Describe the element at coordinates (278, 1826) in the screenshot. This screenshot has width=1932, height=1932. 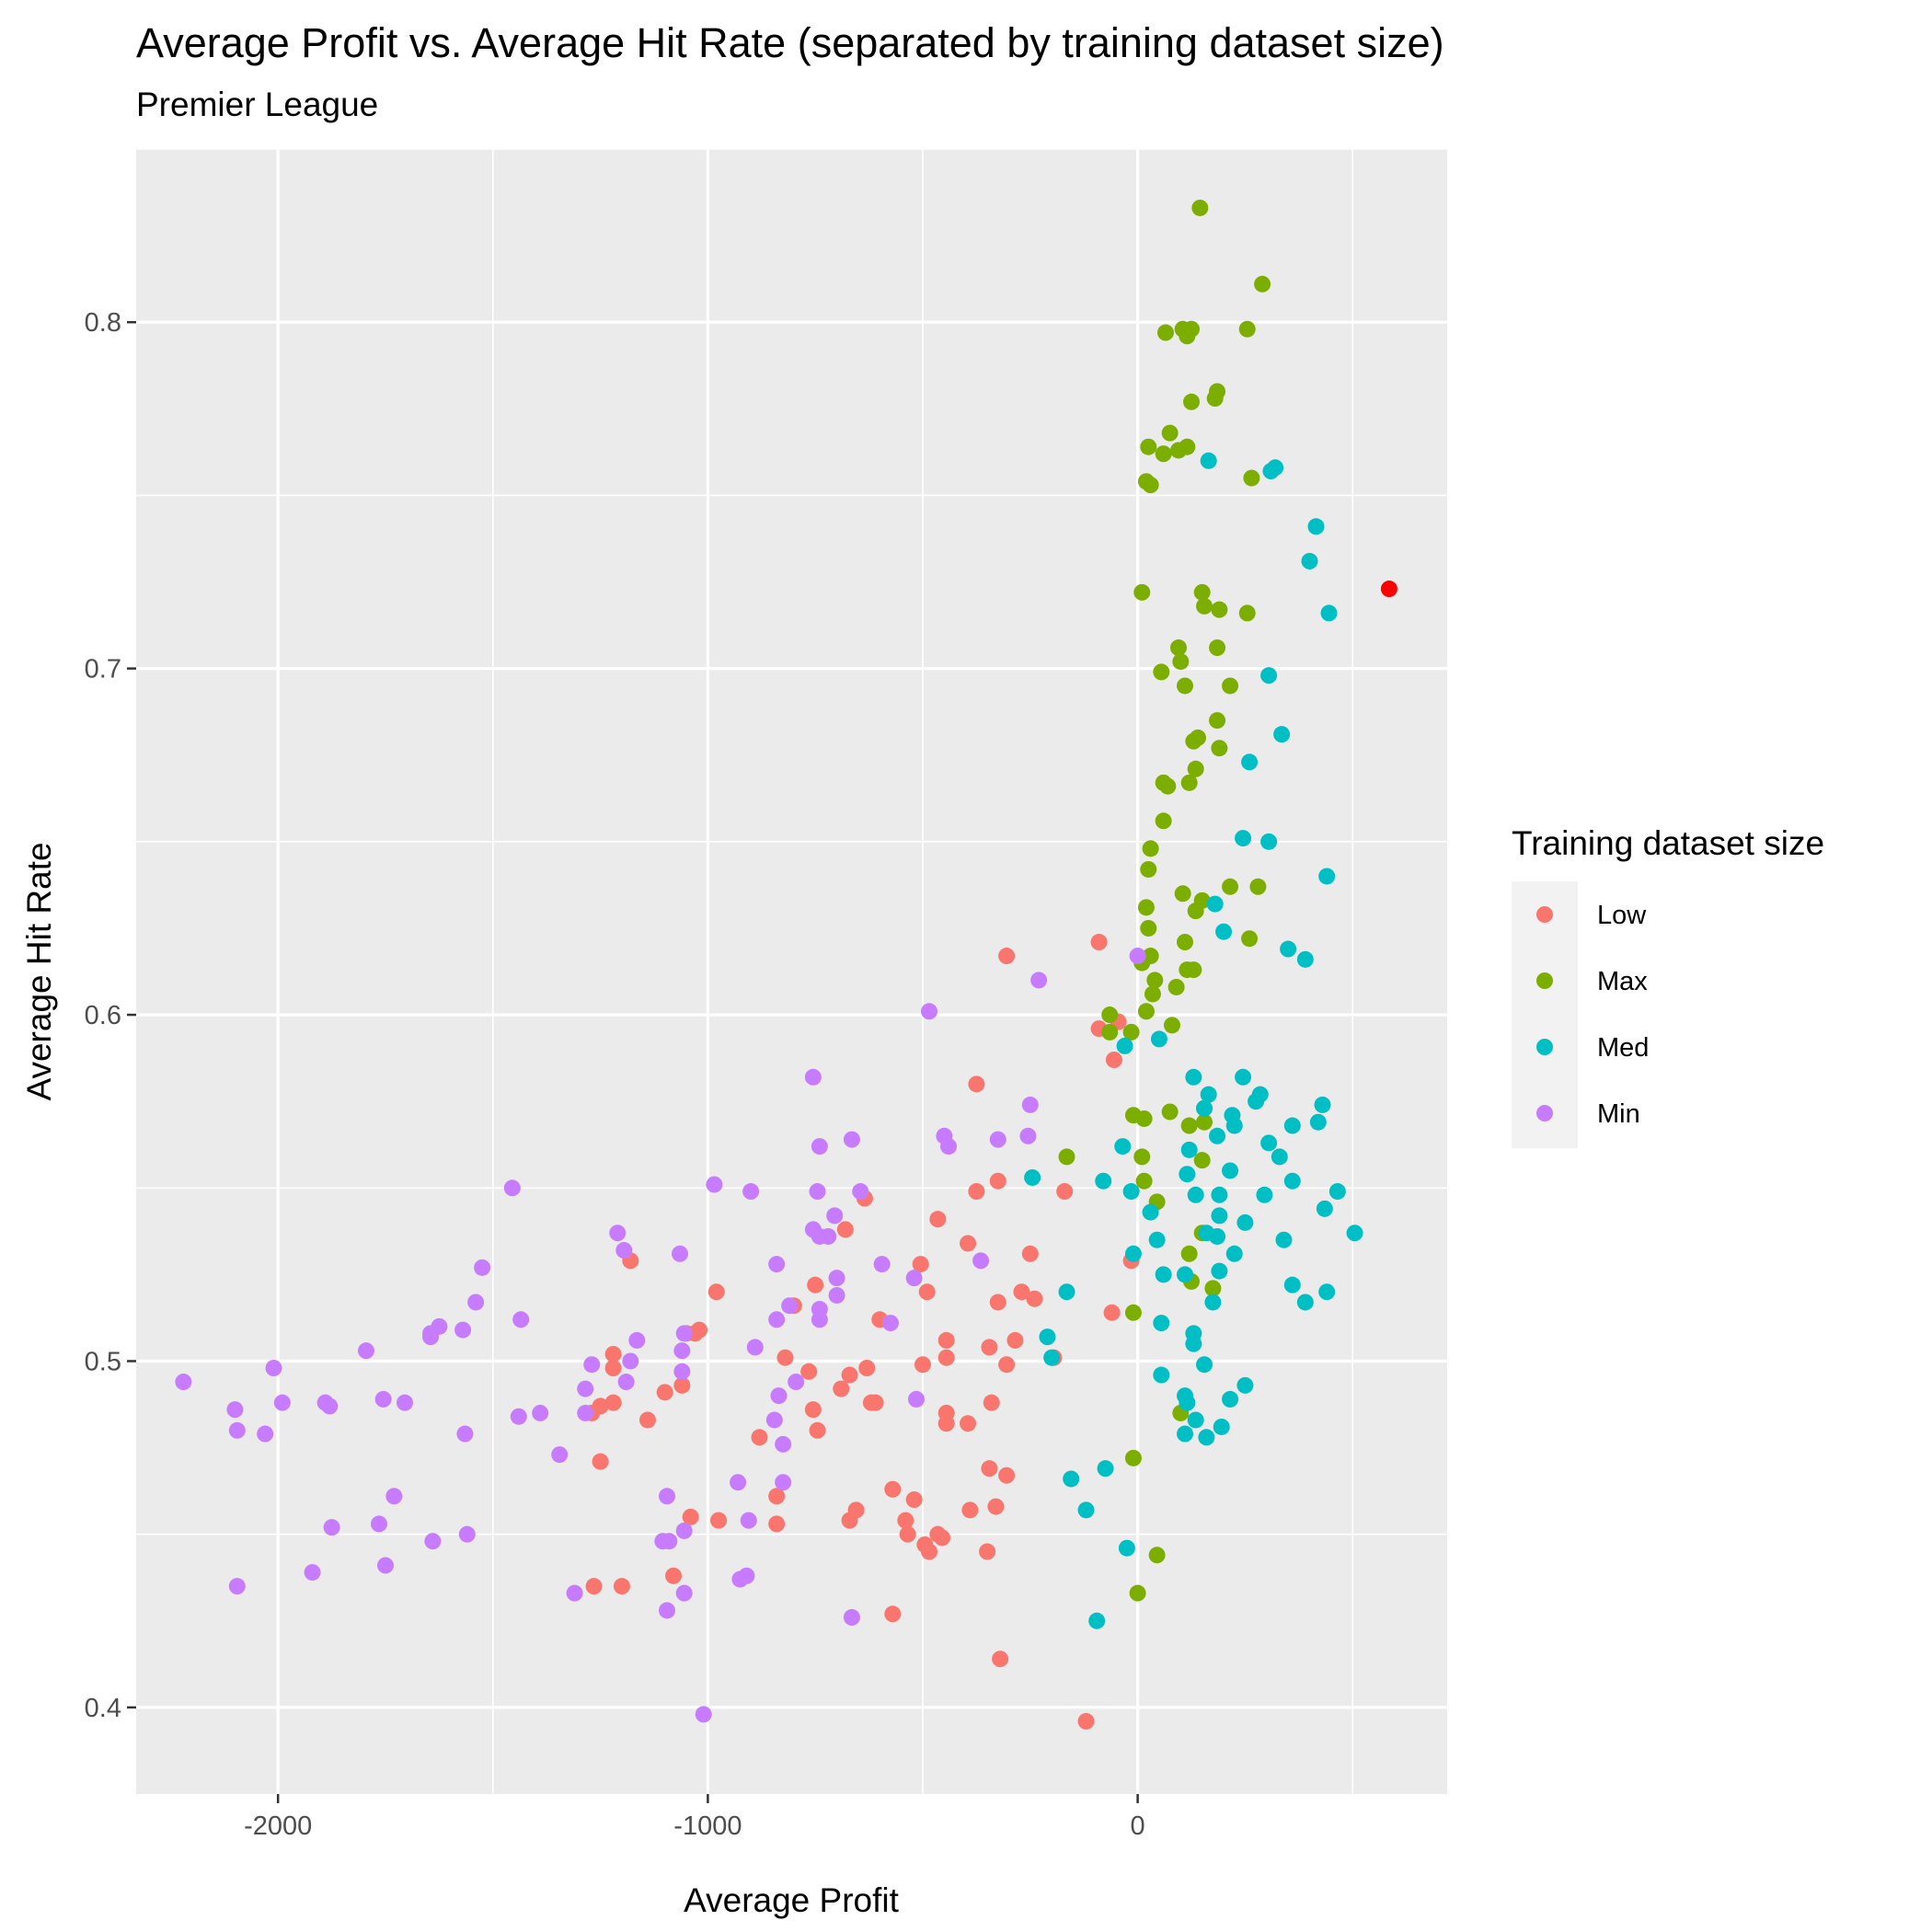
I see `x-tick-label: -2000` at that location.